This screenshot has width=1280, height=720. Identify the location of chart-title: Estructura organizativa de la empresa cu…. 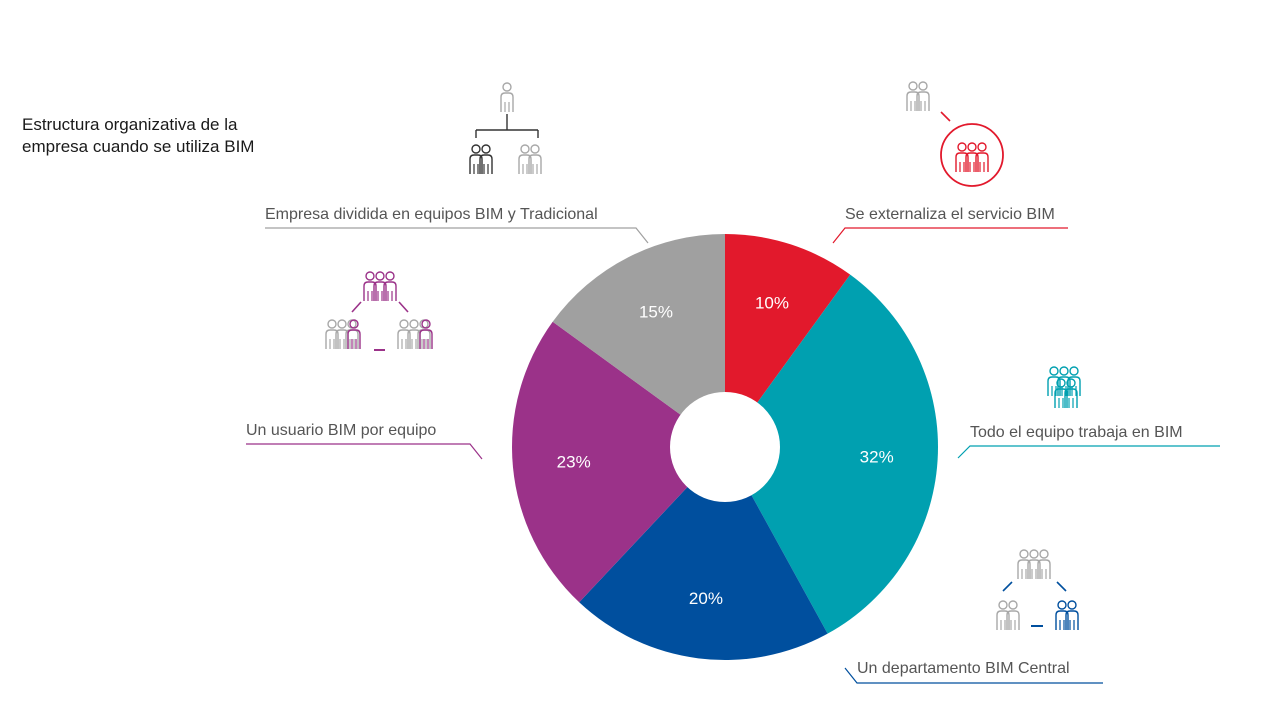
(138, 135).